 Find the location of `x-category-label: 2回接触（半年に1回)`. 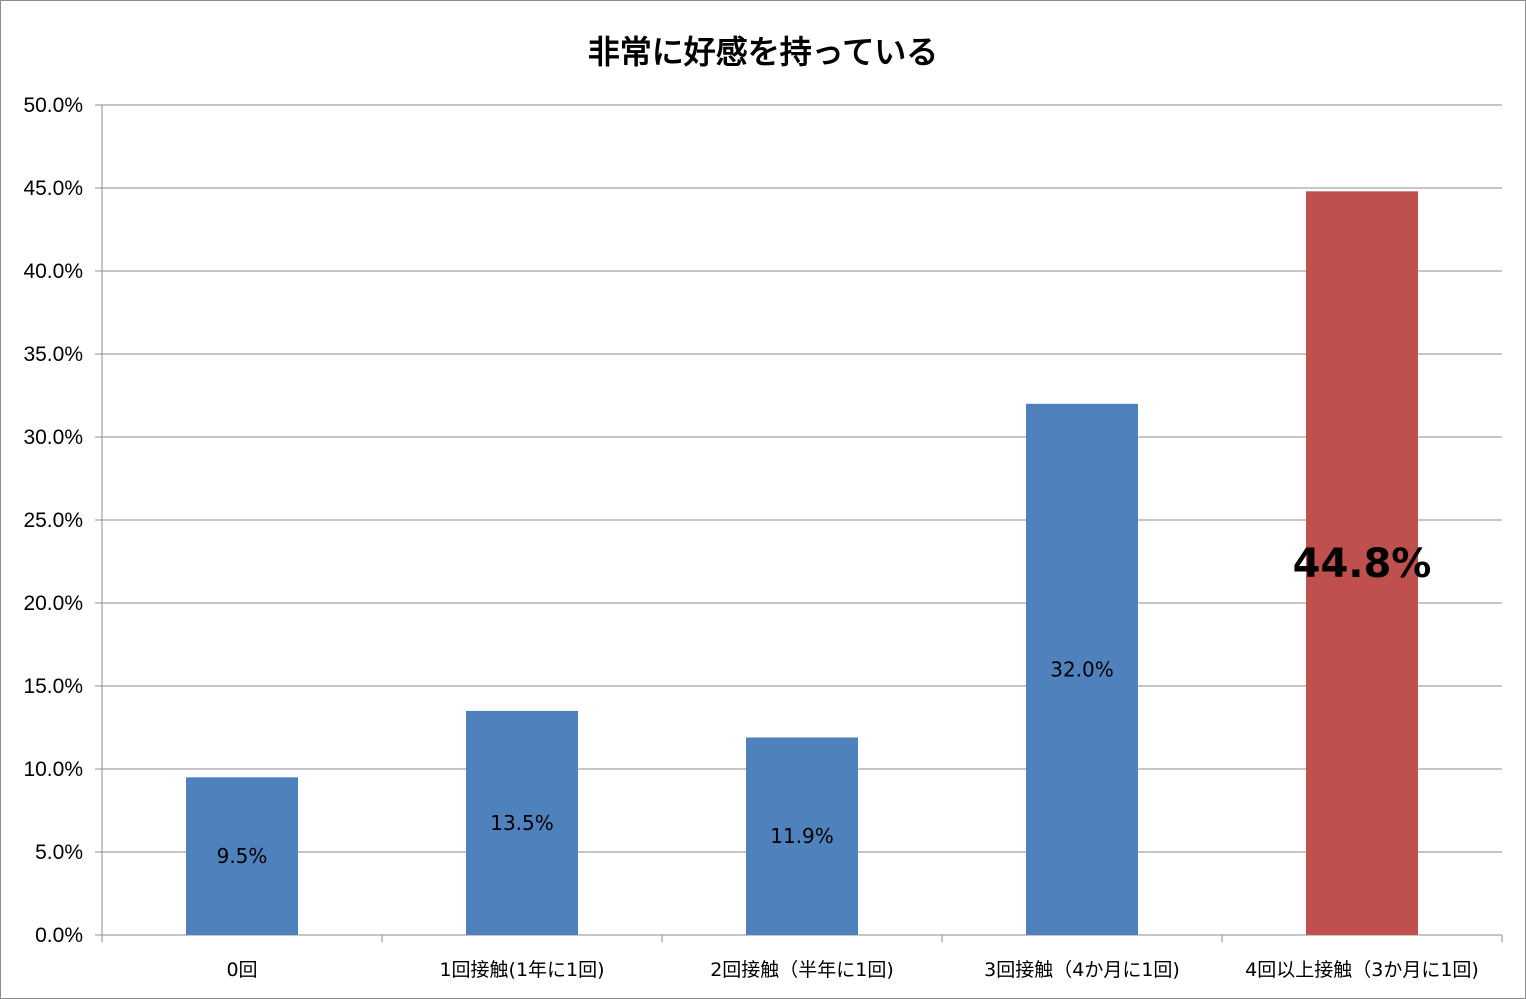

x-category-label: 2回接触（半年に1回) is located at coordinates (802, 970).